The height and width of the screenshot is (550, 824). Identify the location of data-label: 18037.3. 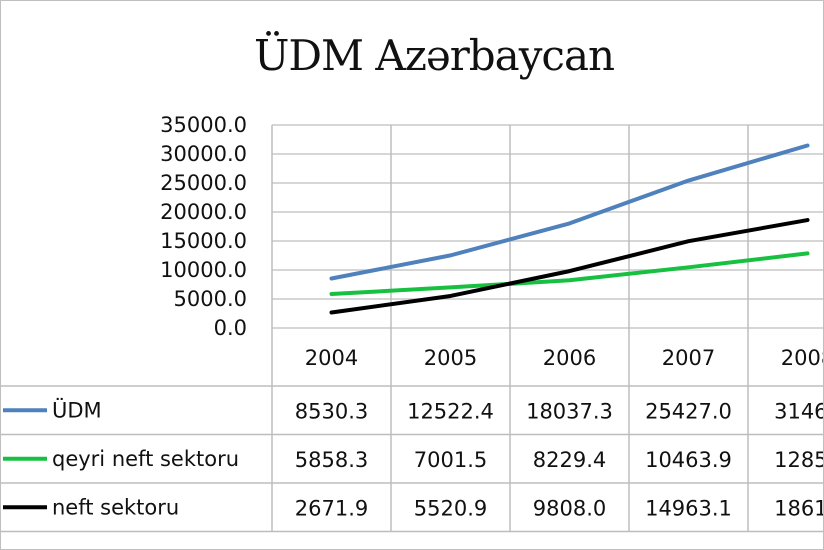
(569, 411).